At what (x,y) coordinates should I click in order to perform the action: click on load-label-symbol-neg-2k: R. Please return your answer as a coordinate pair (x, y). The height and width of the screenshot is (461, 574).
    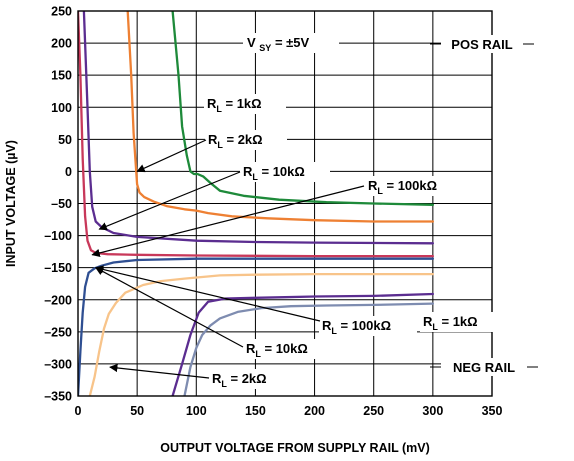
    Looking at the image, I should click on (217, 378).